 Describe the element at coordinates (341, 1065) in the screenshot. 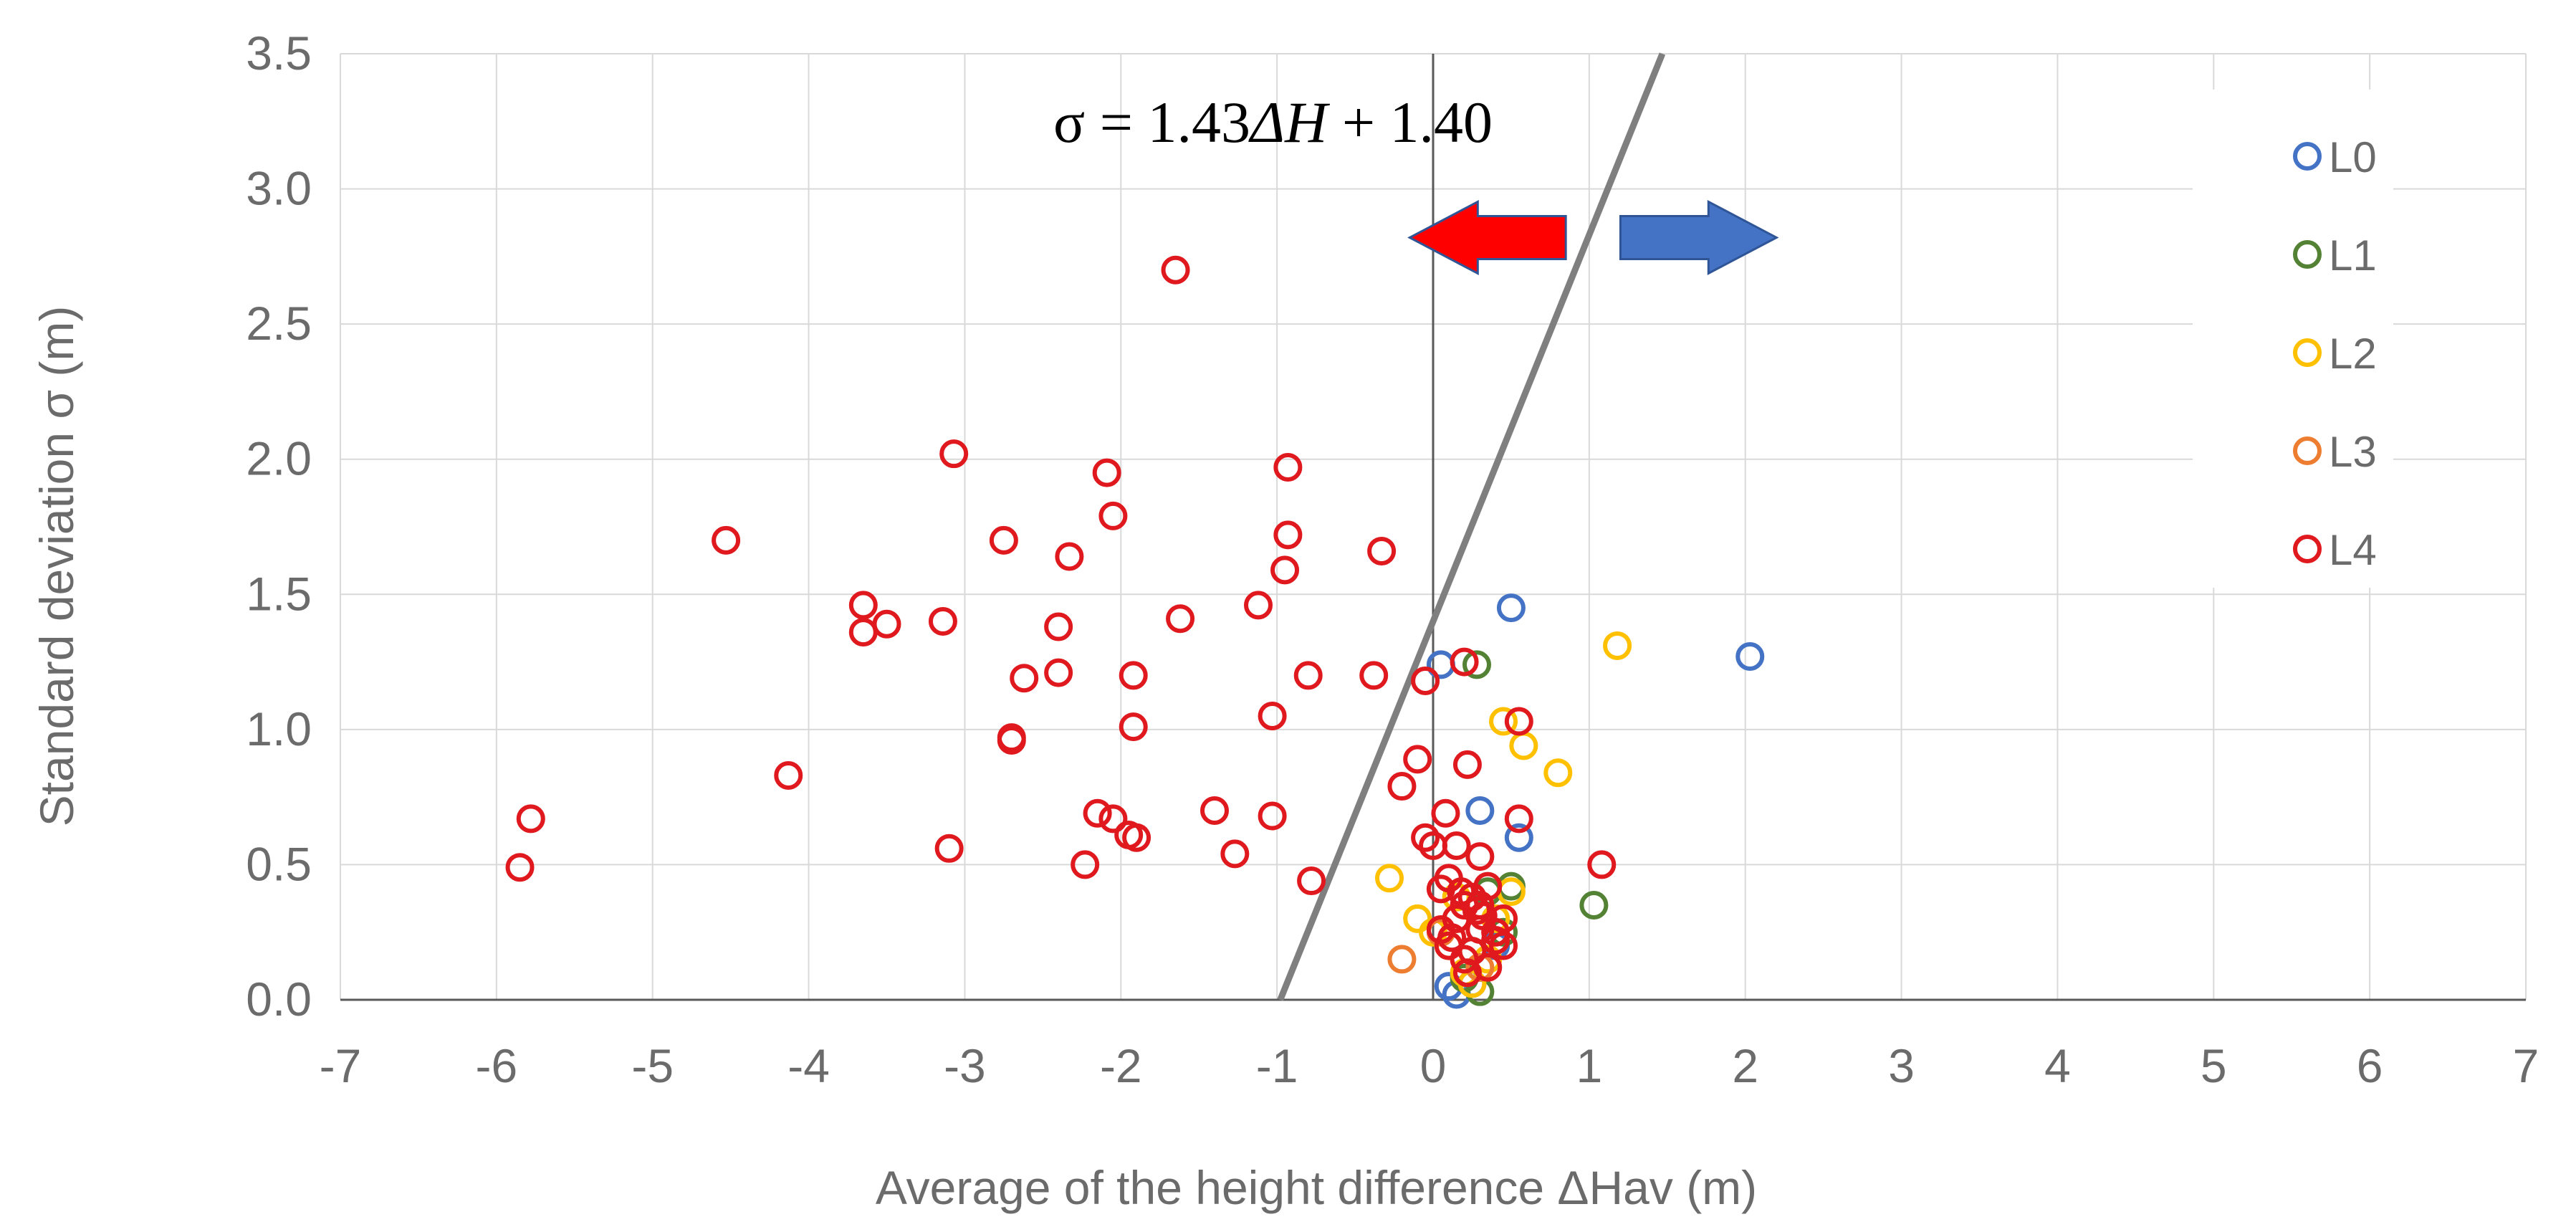

I see `x-tick-label: -7` at that location.